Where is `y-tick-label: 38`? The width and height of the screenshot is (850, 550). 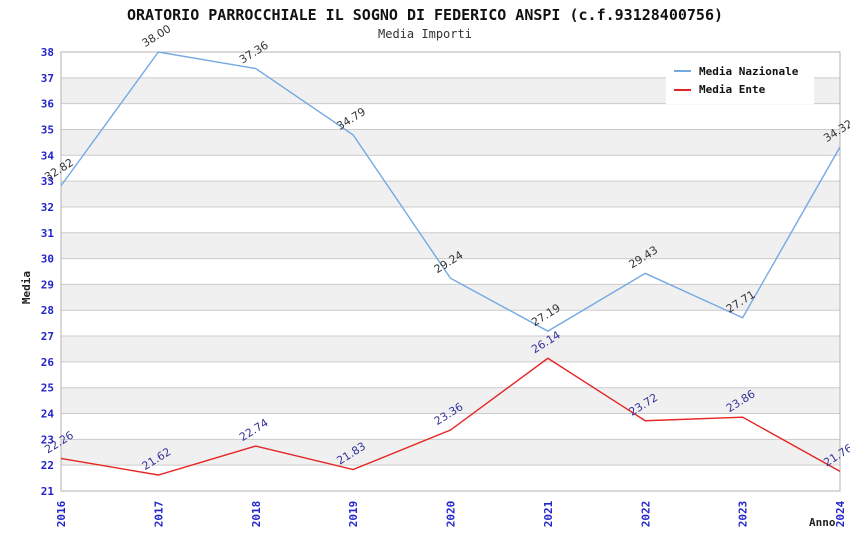 y-tick-label: 38 is located at coordinates (47, 52).